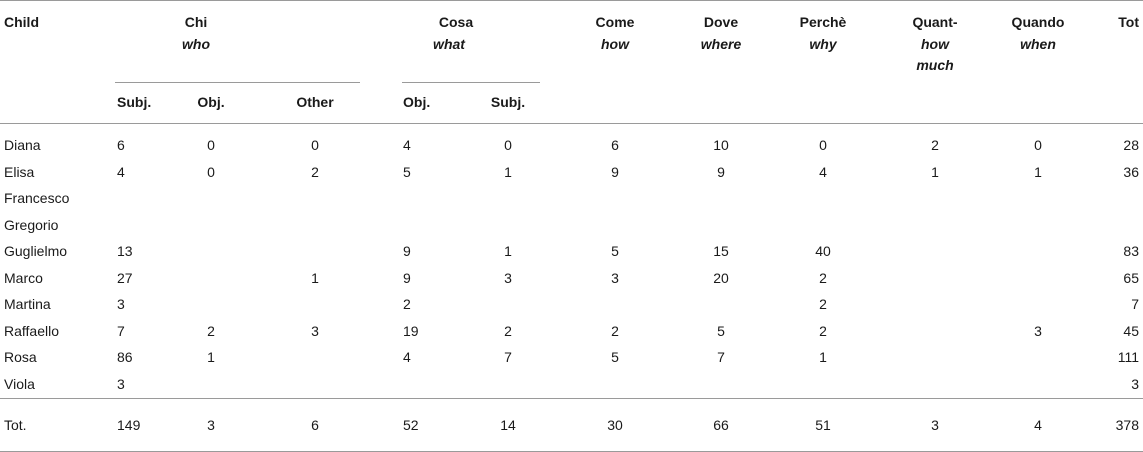 The height and width of the screenshot is (452, 1143). What do you see at coordinates (1128, 22) in the screenshot?
I see `header-tot: Tot` at bounding box center [1128, 22].